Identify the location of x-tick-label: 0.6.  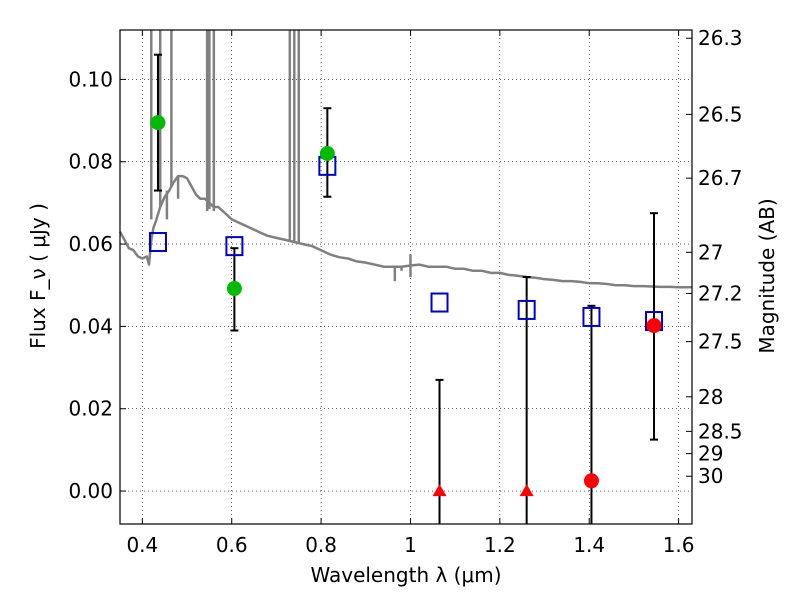
(232, 545).